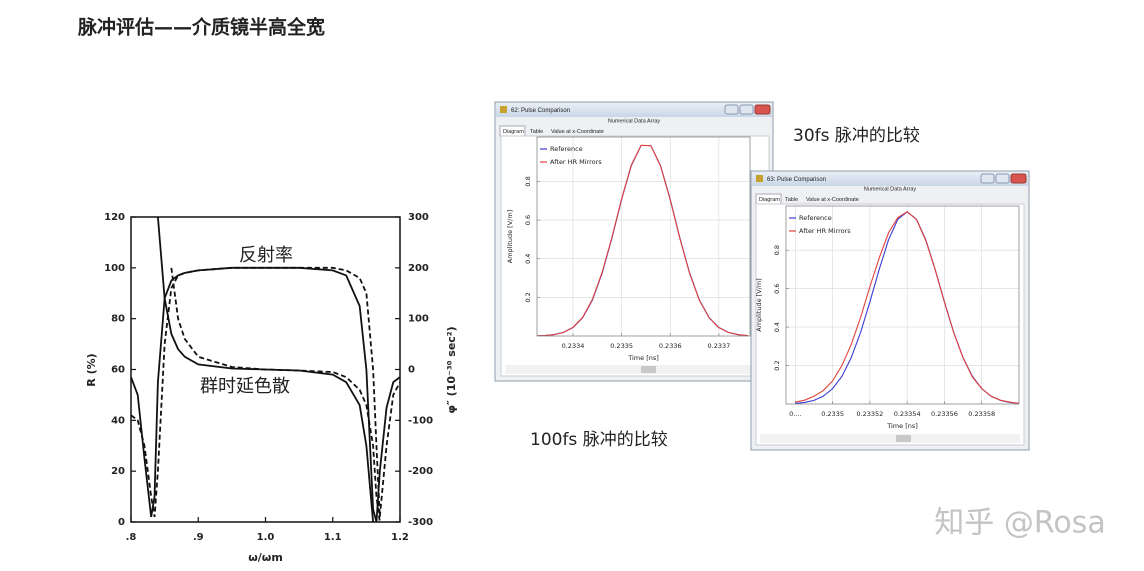  Describe the element at coordinates (599, 440) in the screenshot. I see `caption: 100fs 脉冲的比较` at that location.